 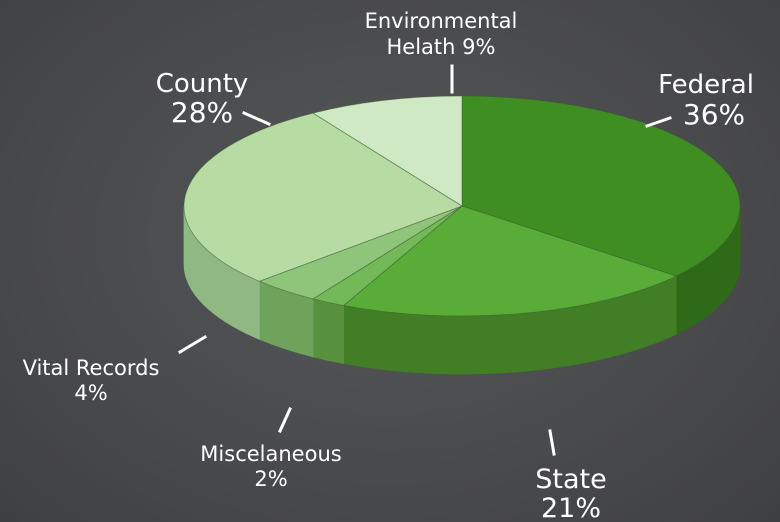 What do you see at coordinates (510, 261) in the screenshot?
I see `pie-slice-state` at bounding box center [510, 261].